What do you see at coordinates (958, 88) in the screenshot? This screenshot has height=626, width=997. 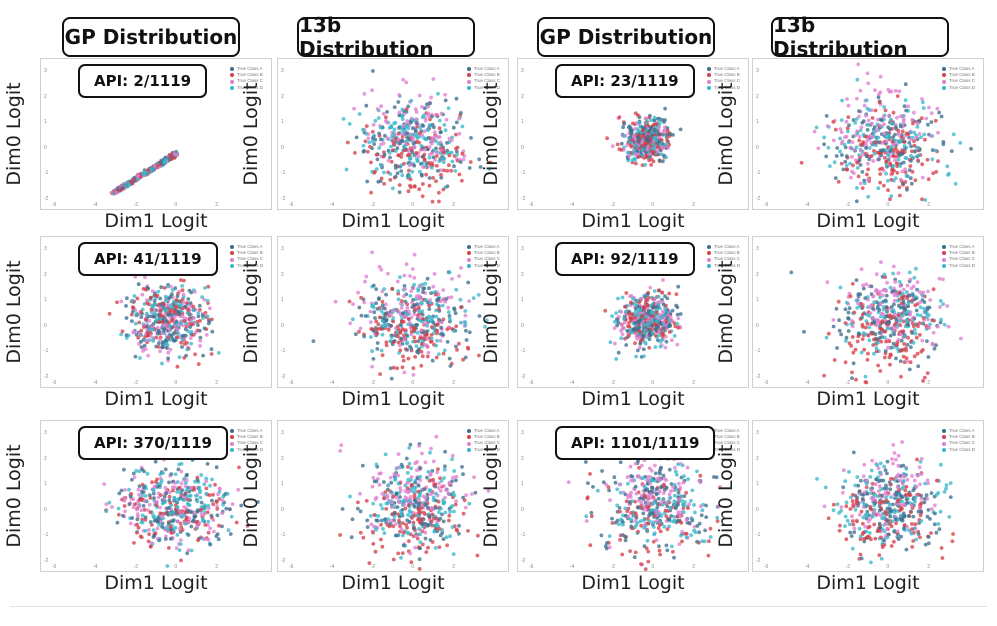 I see `legend-item: True Class D` at bounding box center [958, 88].